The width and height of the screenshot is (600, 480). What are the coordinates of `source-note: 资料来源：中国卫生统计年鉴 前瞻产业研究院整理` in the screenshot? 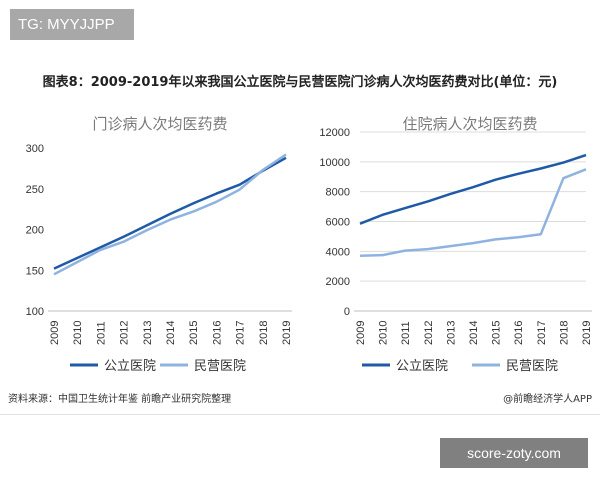 It's located at (120, 399).